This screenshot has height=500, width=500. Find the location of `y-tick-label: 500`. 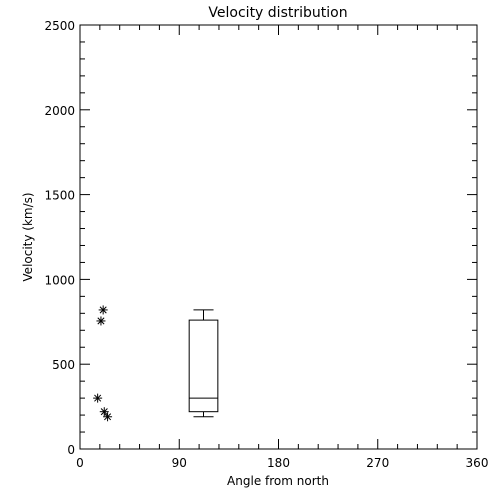

y-tick-label: 500 is located at coordinates (63, 365).